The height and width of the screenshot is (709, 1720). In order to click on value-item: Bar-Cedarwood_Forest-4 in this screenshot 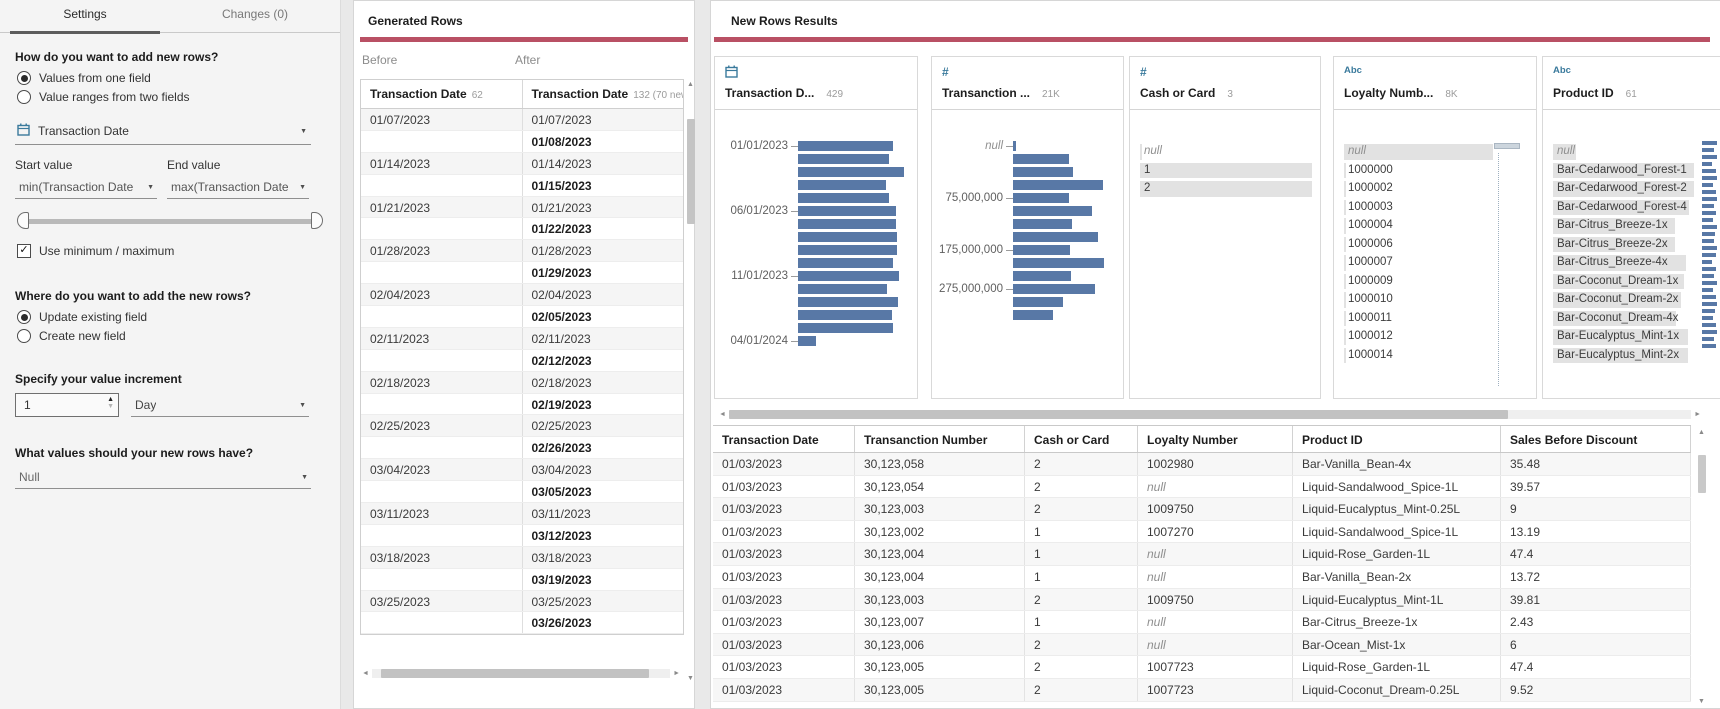, I will do `click(1625, 208)`.